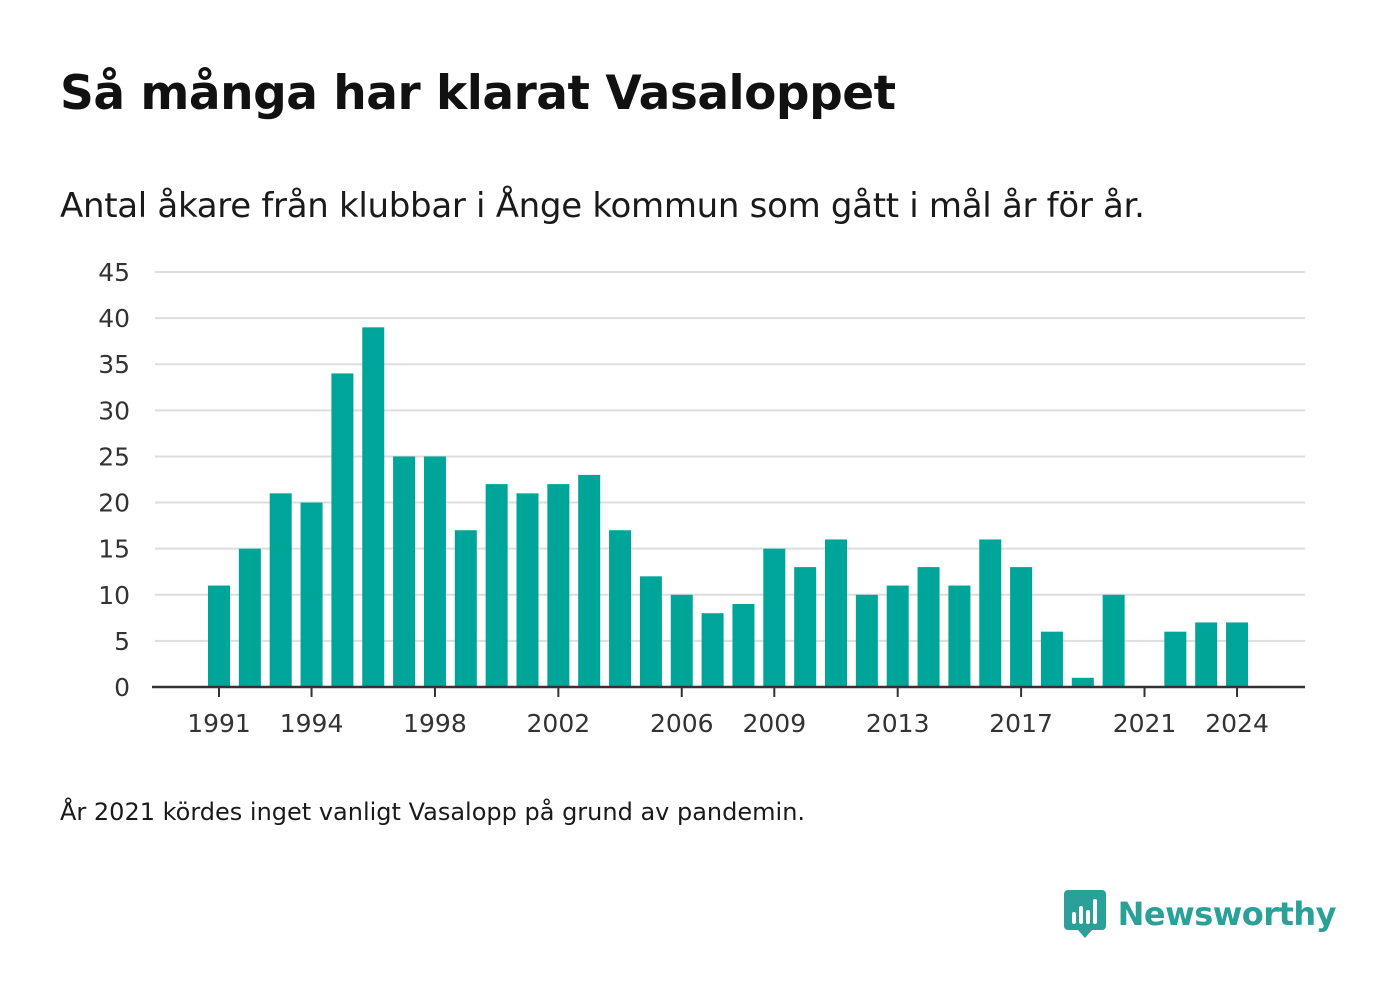 This screenshot has height=1000, width=1400. I want to click on brand-name: Newsworthy, so click(1227, 914).